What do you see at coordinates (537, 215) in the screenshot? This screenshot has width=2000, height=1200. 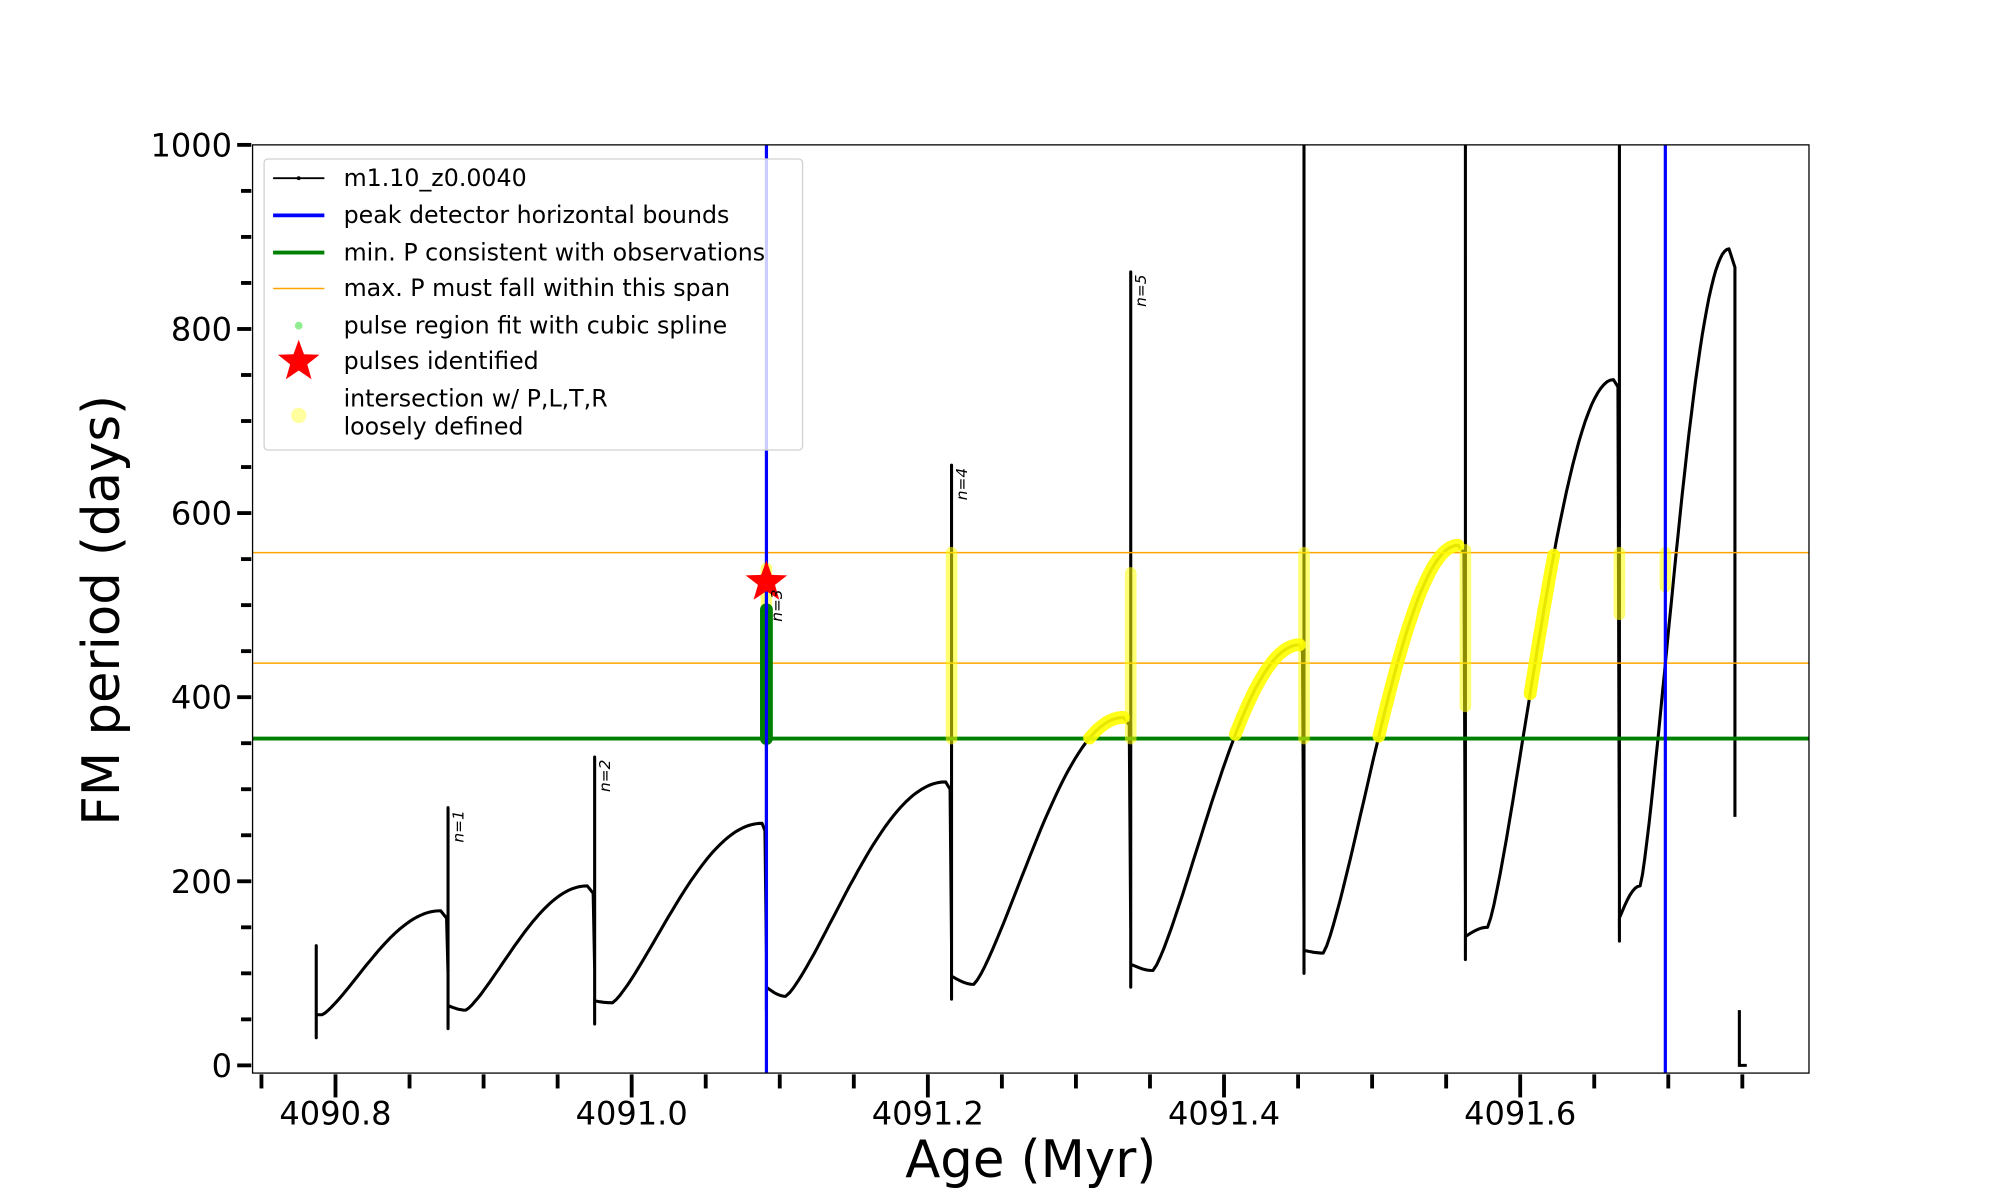 I see `legend-label-1: peak detector horizontal bounds` at bounding box center [537, 215].